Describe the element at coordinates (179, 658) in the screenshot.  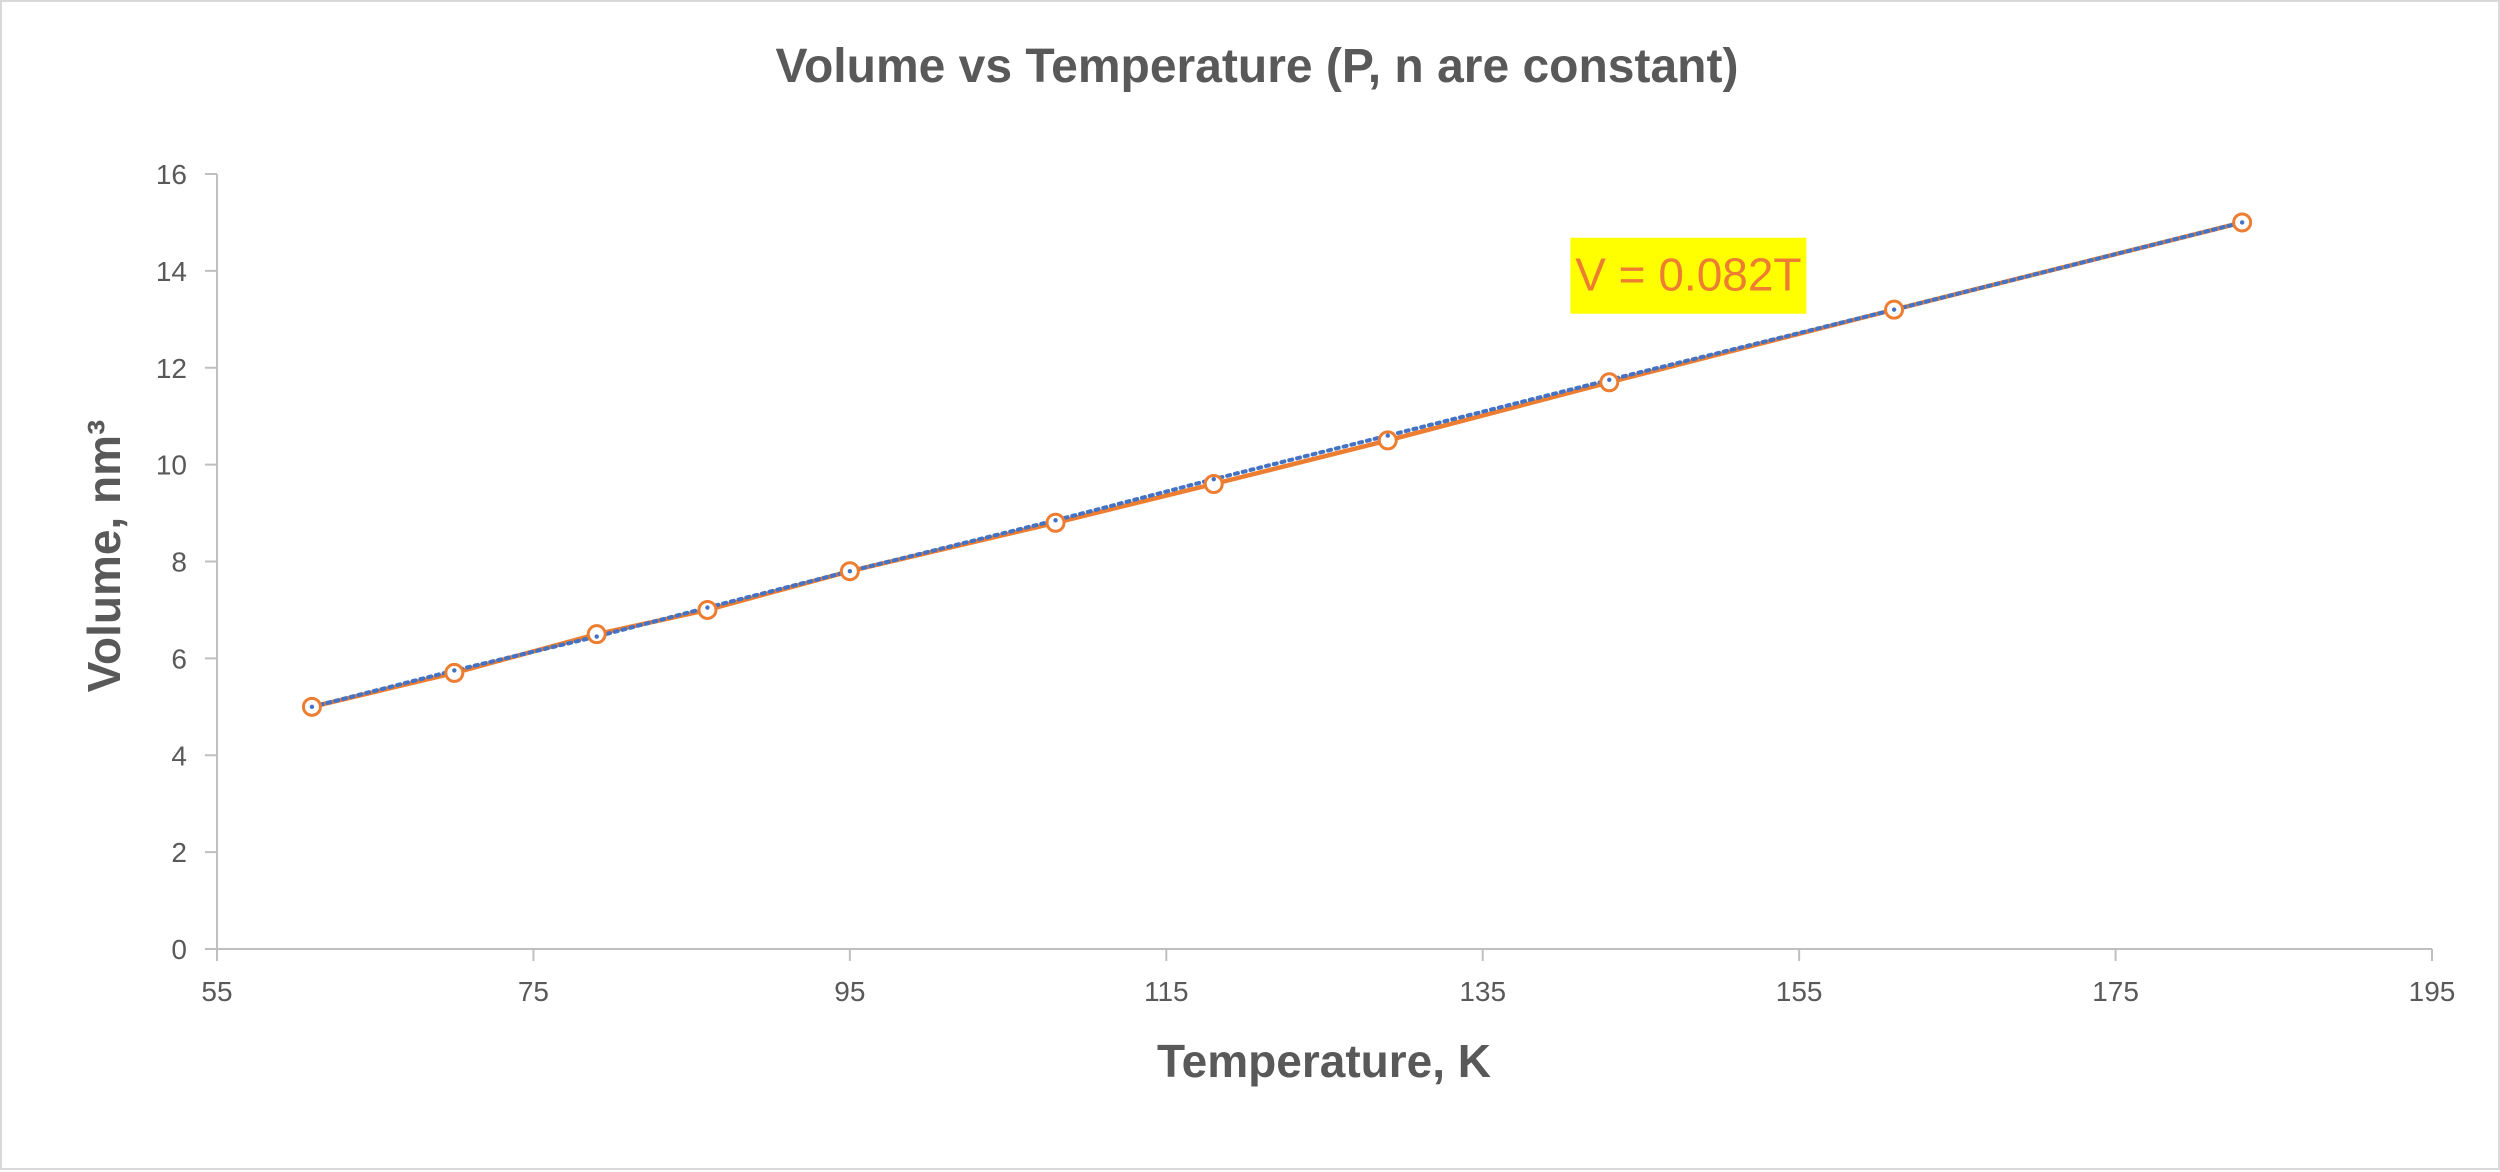
I see `y-tick-label: 6` at that location.